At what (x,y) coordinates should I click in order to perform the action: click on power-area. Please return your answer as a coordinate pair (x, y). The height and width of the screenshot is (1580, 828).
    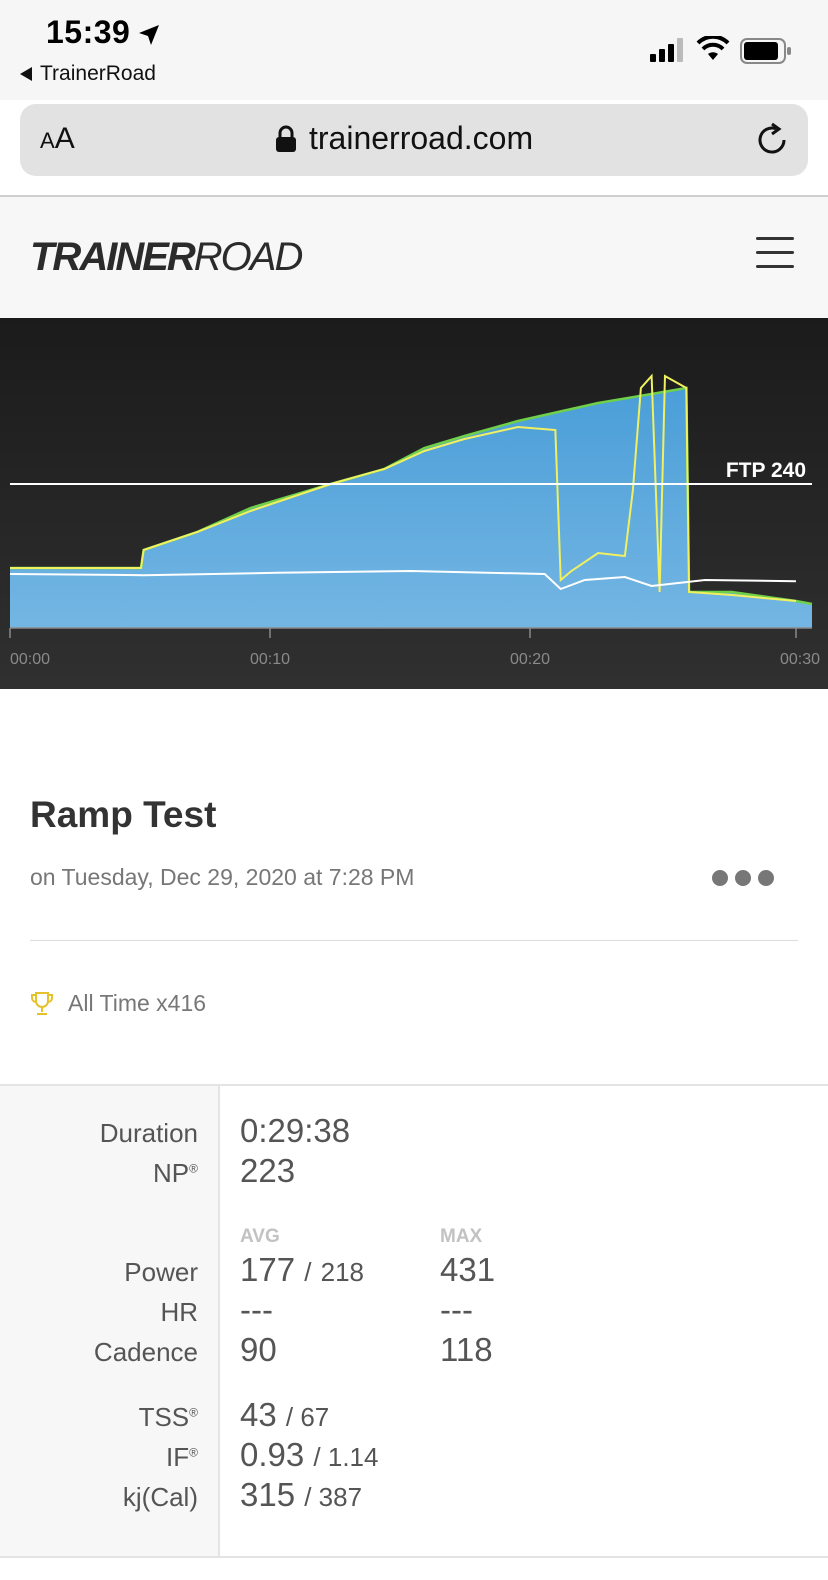
    Looking at the image, I should click on (411, 508).